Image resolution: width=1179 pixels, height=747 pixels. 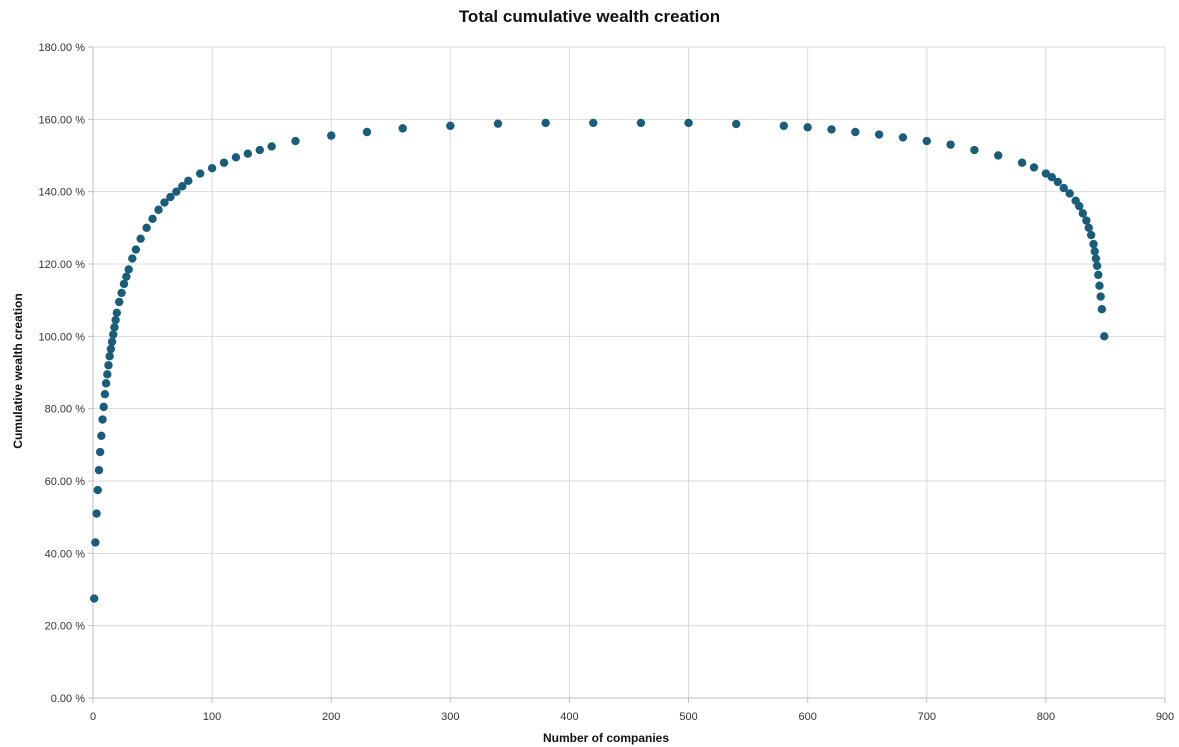 I want to click on x-tick-label: 800, so click(x=1046, y=717).